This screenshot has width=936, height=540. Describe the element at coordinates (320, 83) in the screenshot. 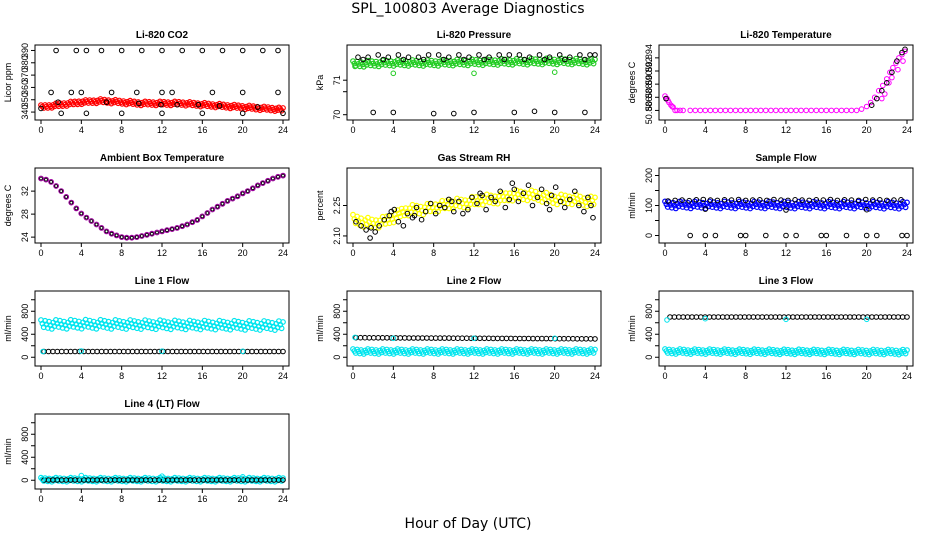

I see `y-axis-label: kPa` at that location.